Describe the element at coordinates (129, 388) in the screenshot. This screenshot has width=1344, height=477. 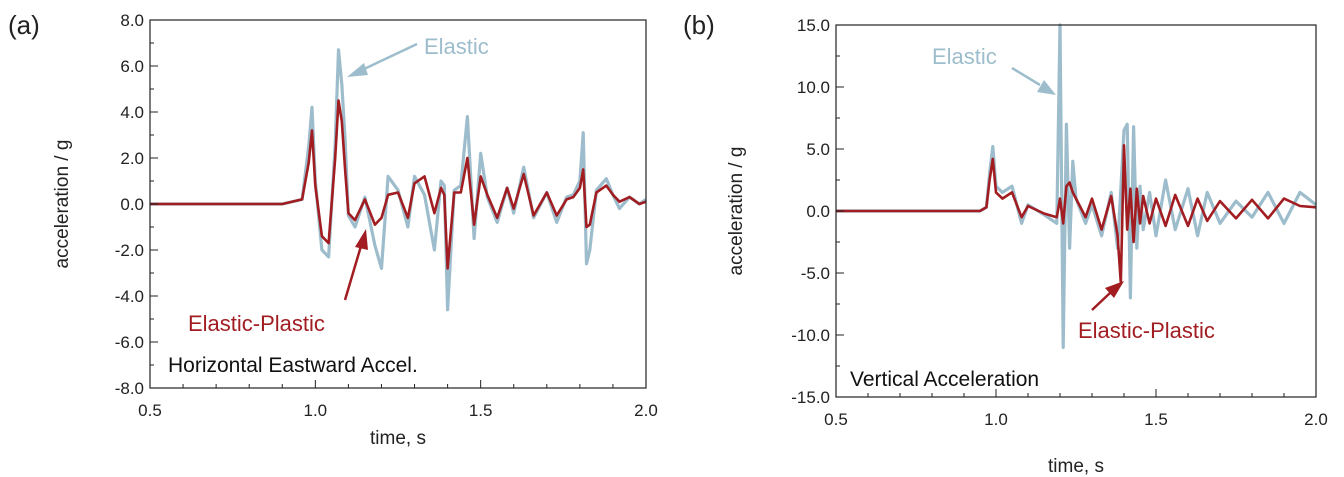
I see `y-tick-label: -8.0` at that location.